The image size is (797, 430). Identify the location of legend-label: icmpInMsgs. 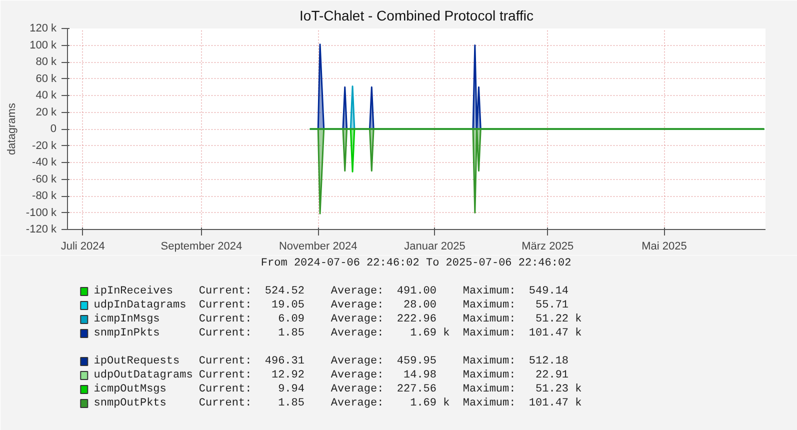
(127, 320).